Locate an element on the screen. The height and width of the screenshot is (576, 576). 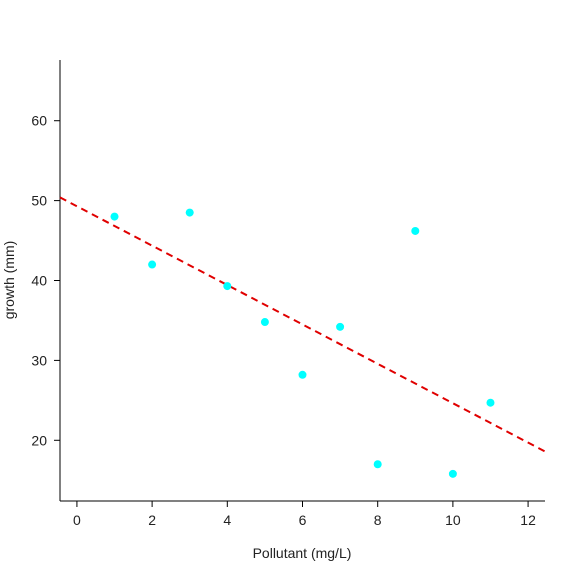
y-axis-title: growth (mm) is located at coordinates (9, 280).